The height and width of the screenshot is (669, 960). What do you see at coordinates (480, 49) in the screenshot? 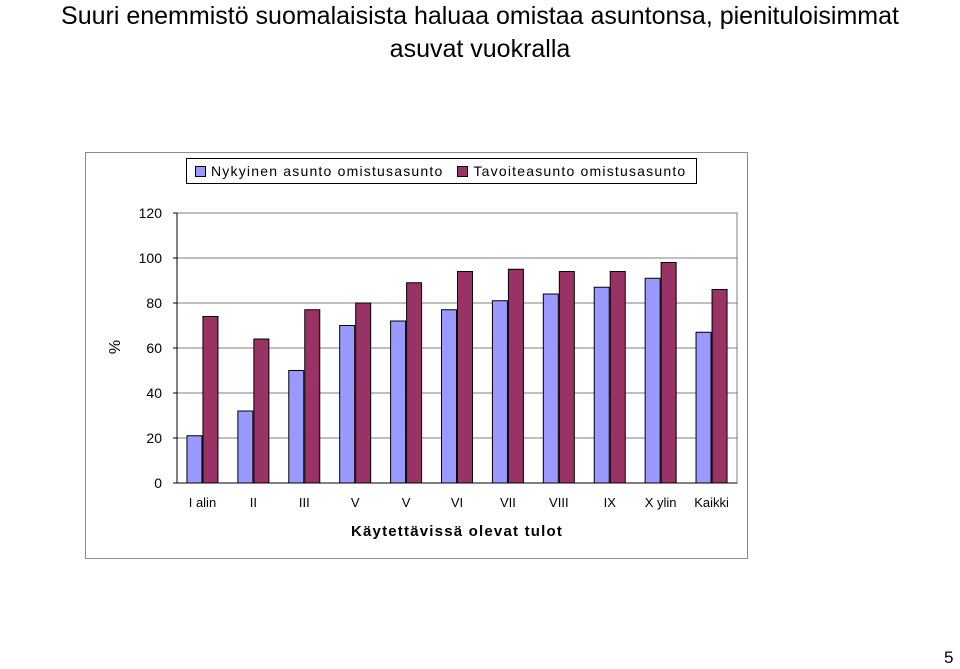
I see `slide-title-line-2: asuvat vuokralla` at bounding box center [480, 49].